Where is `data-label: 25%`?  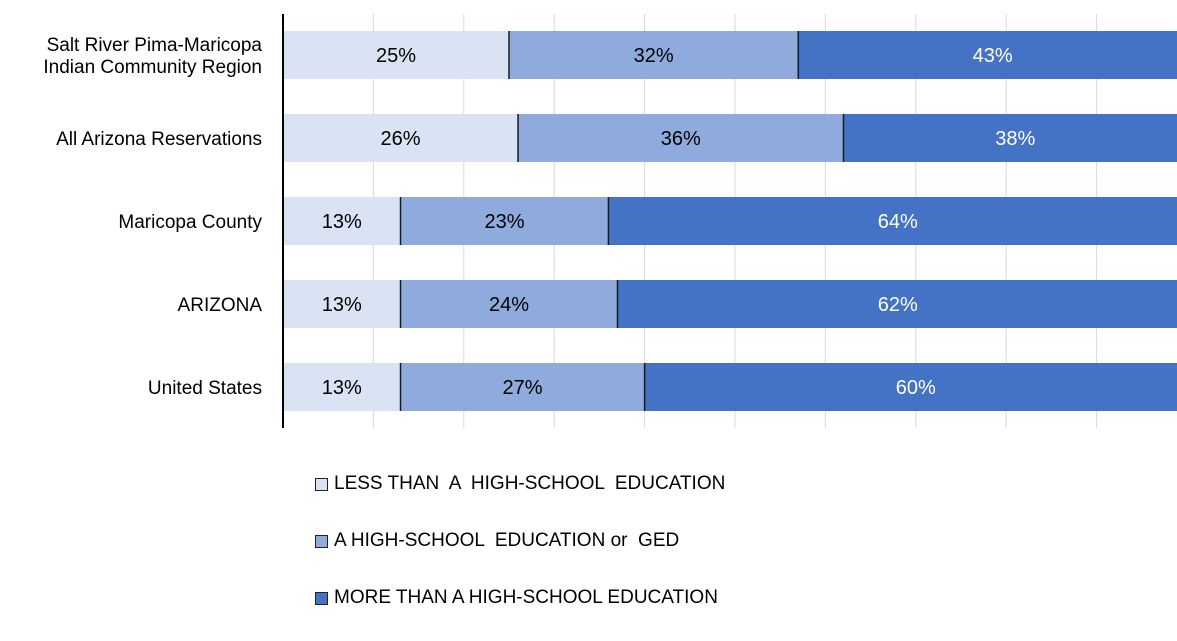
data-label: 25% is located at coordinates (396, 56).